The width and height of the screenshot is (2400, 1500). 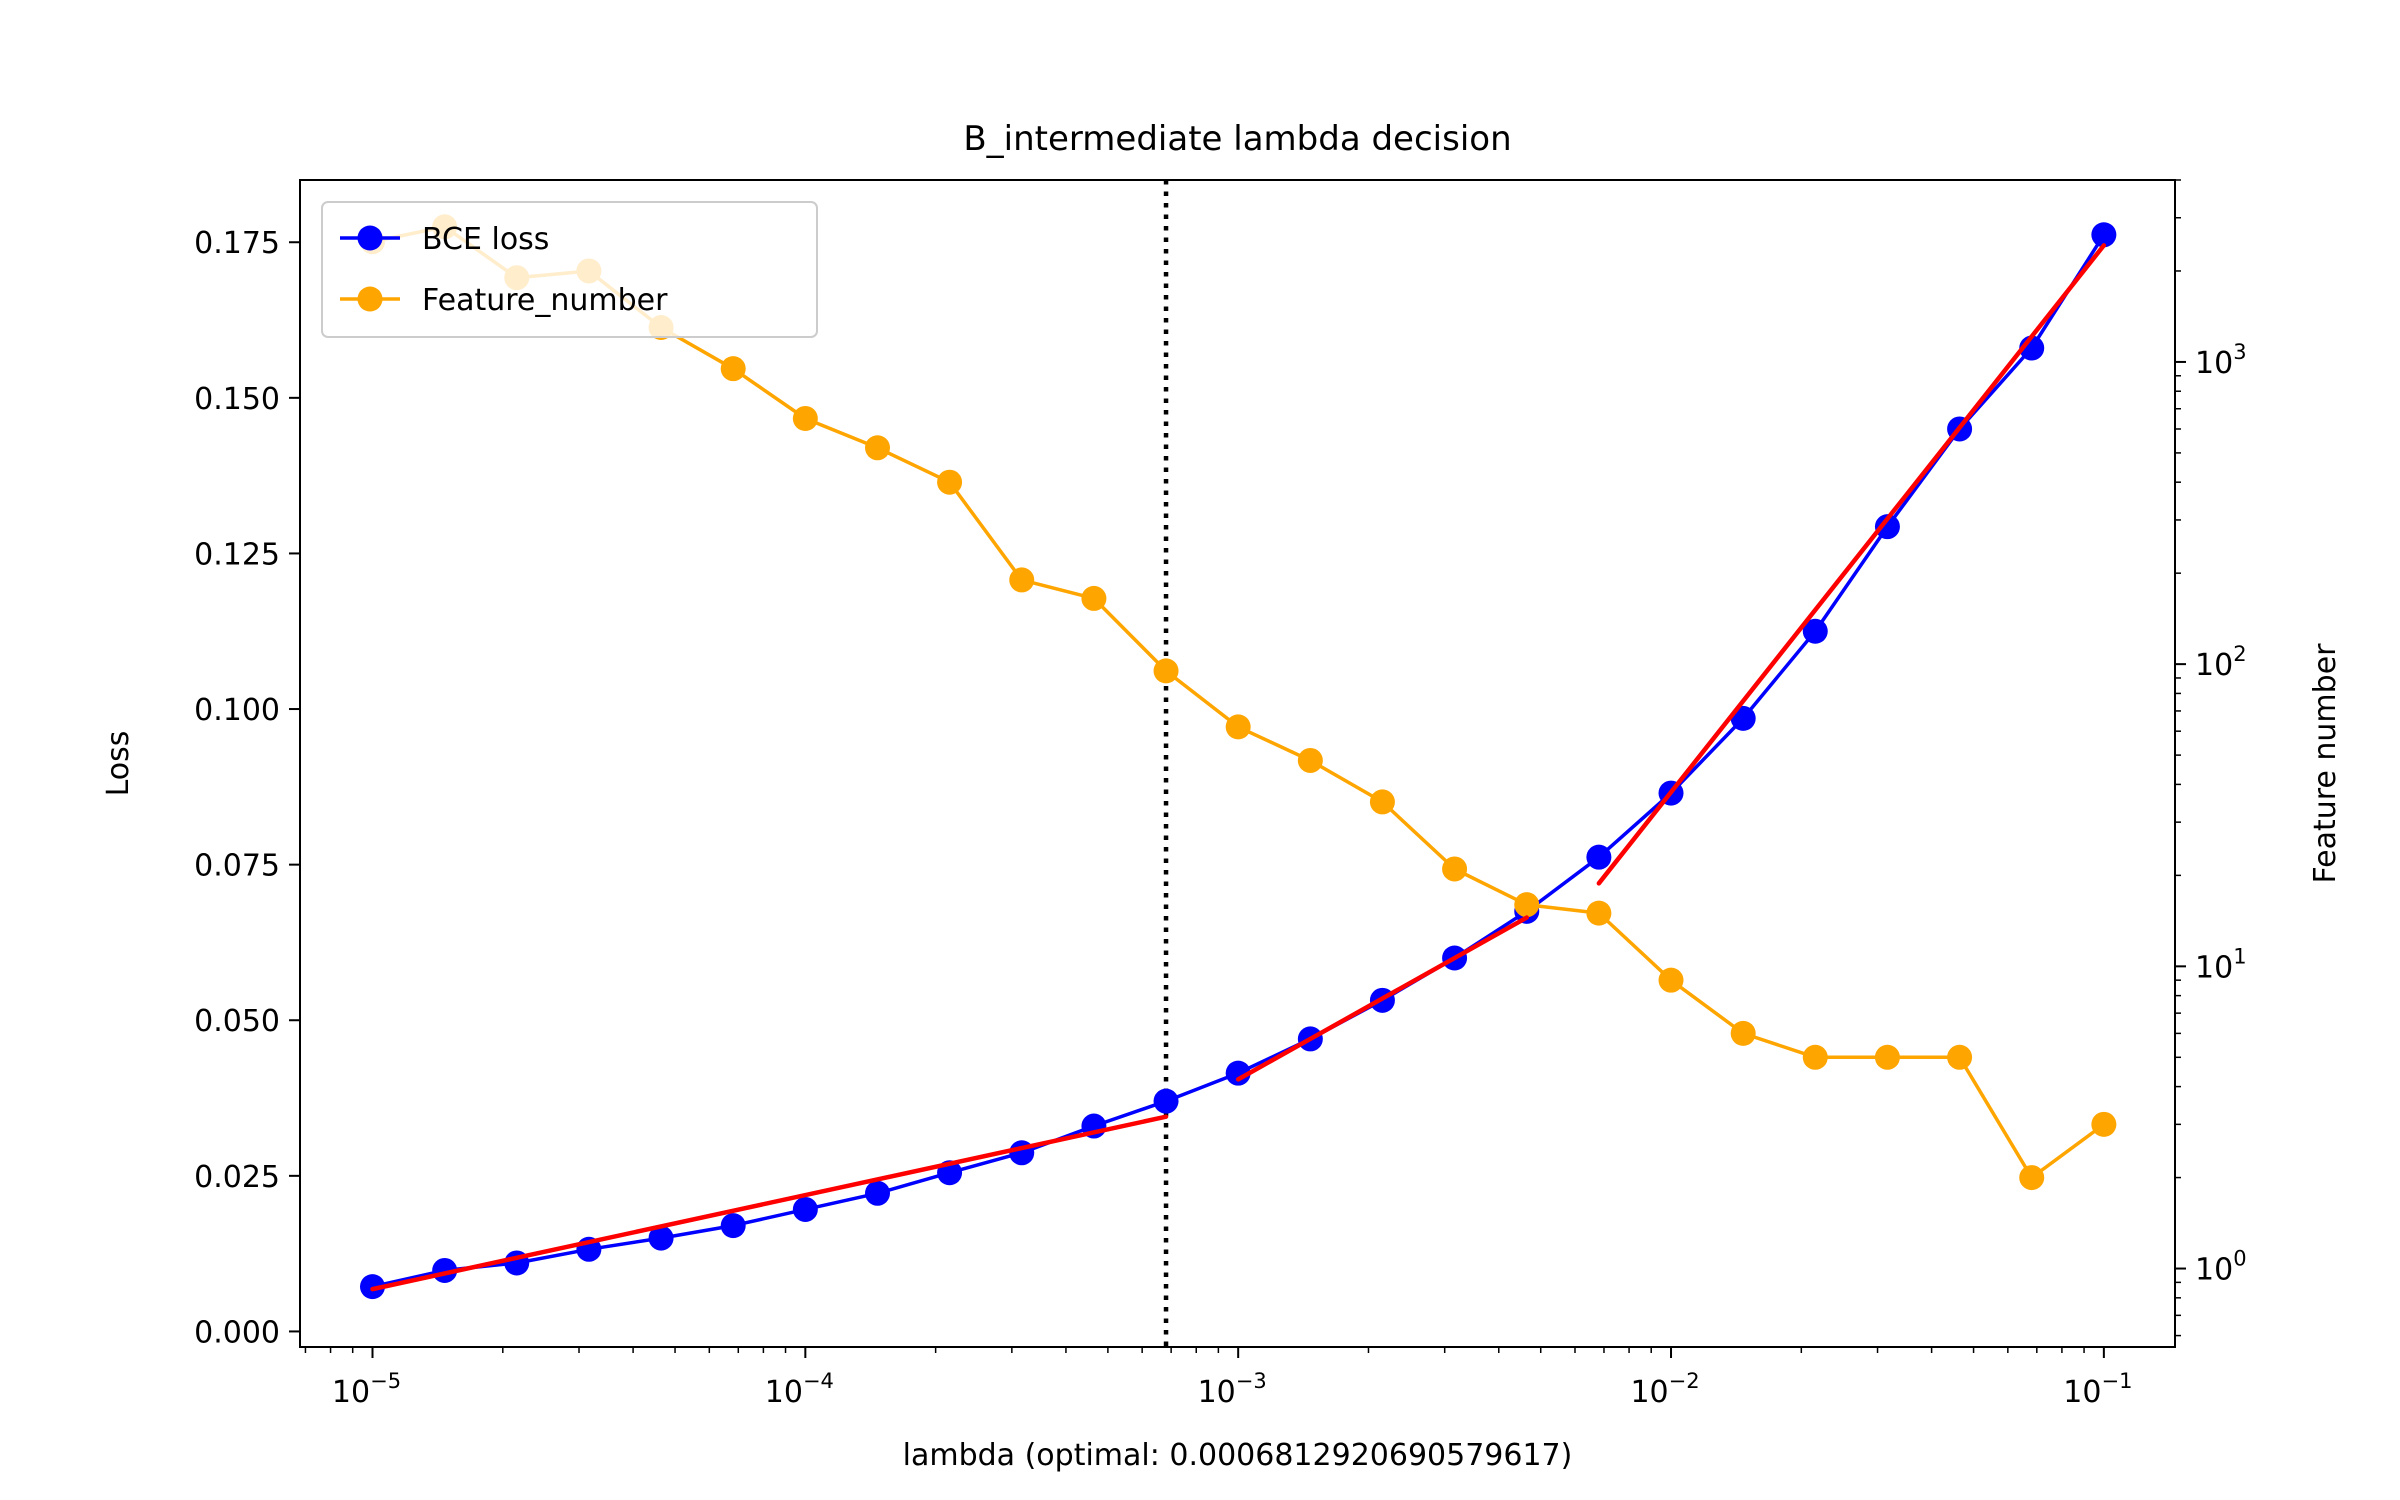 What do you see at coordinates (237, 710) in the screenshot?
I see `y-left-tick-label: 0.100` at bounding box center [237, 710].